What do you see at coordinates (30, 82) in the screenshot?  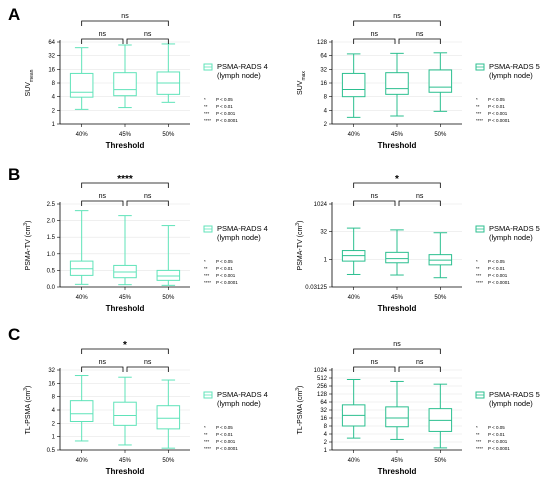 I see `y-axis-label: SUVmean` at bounding box center [30, 82].